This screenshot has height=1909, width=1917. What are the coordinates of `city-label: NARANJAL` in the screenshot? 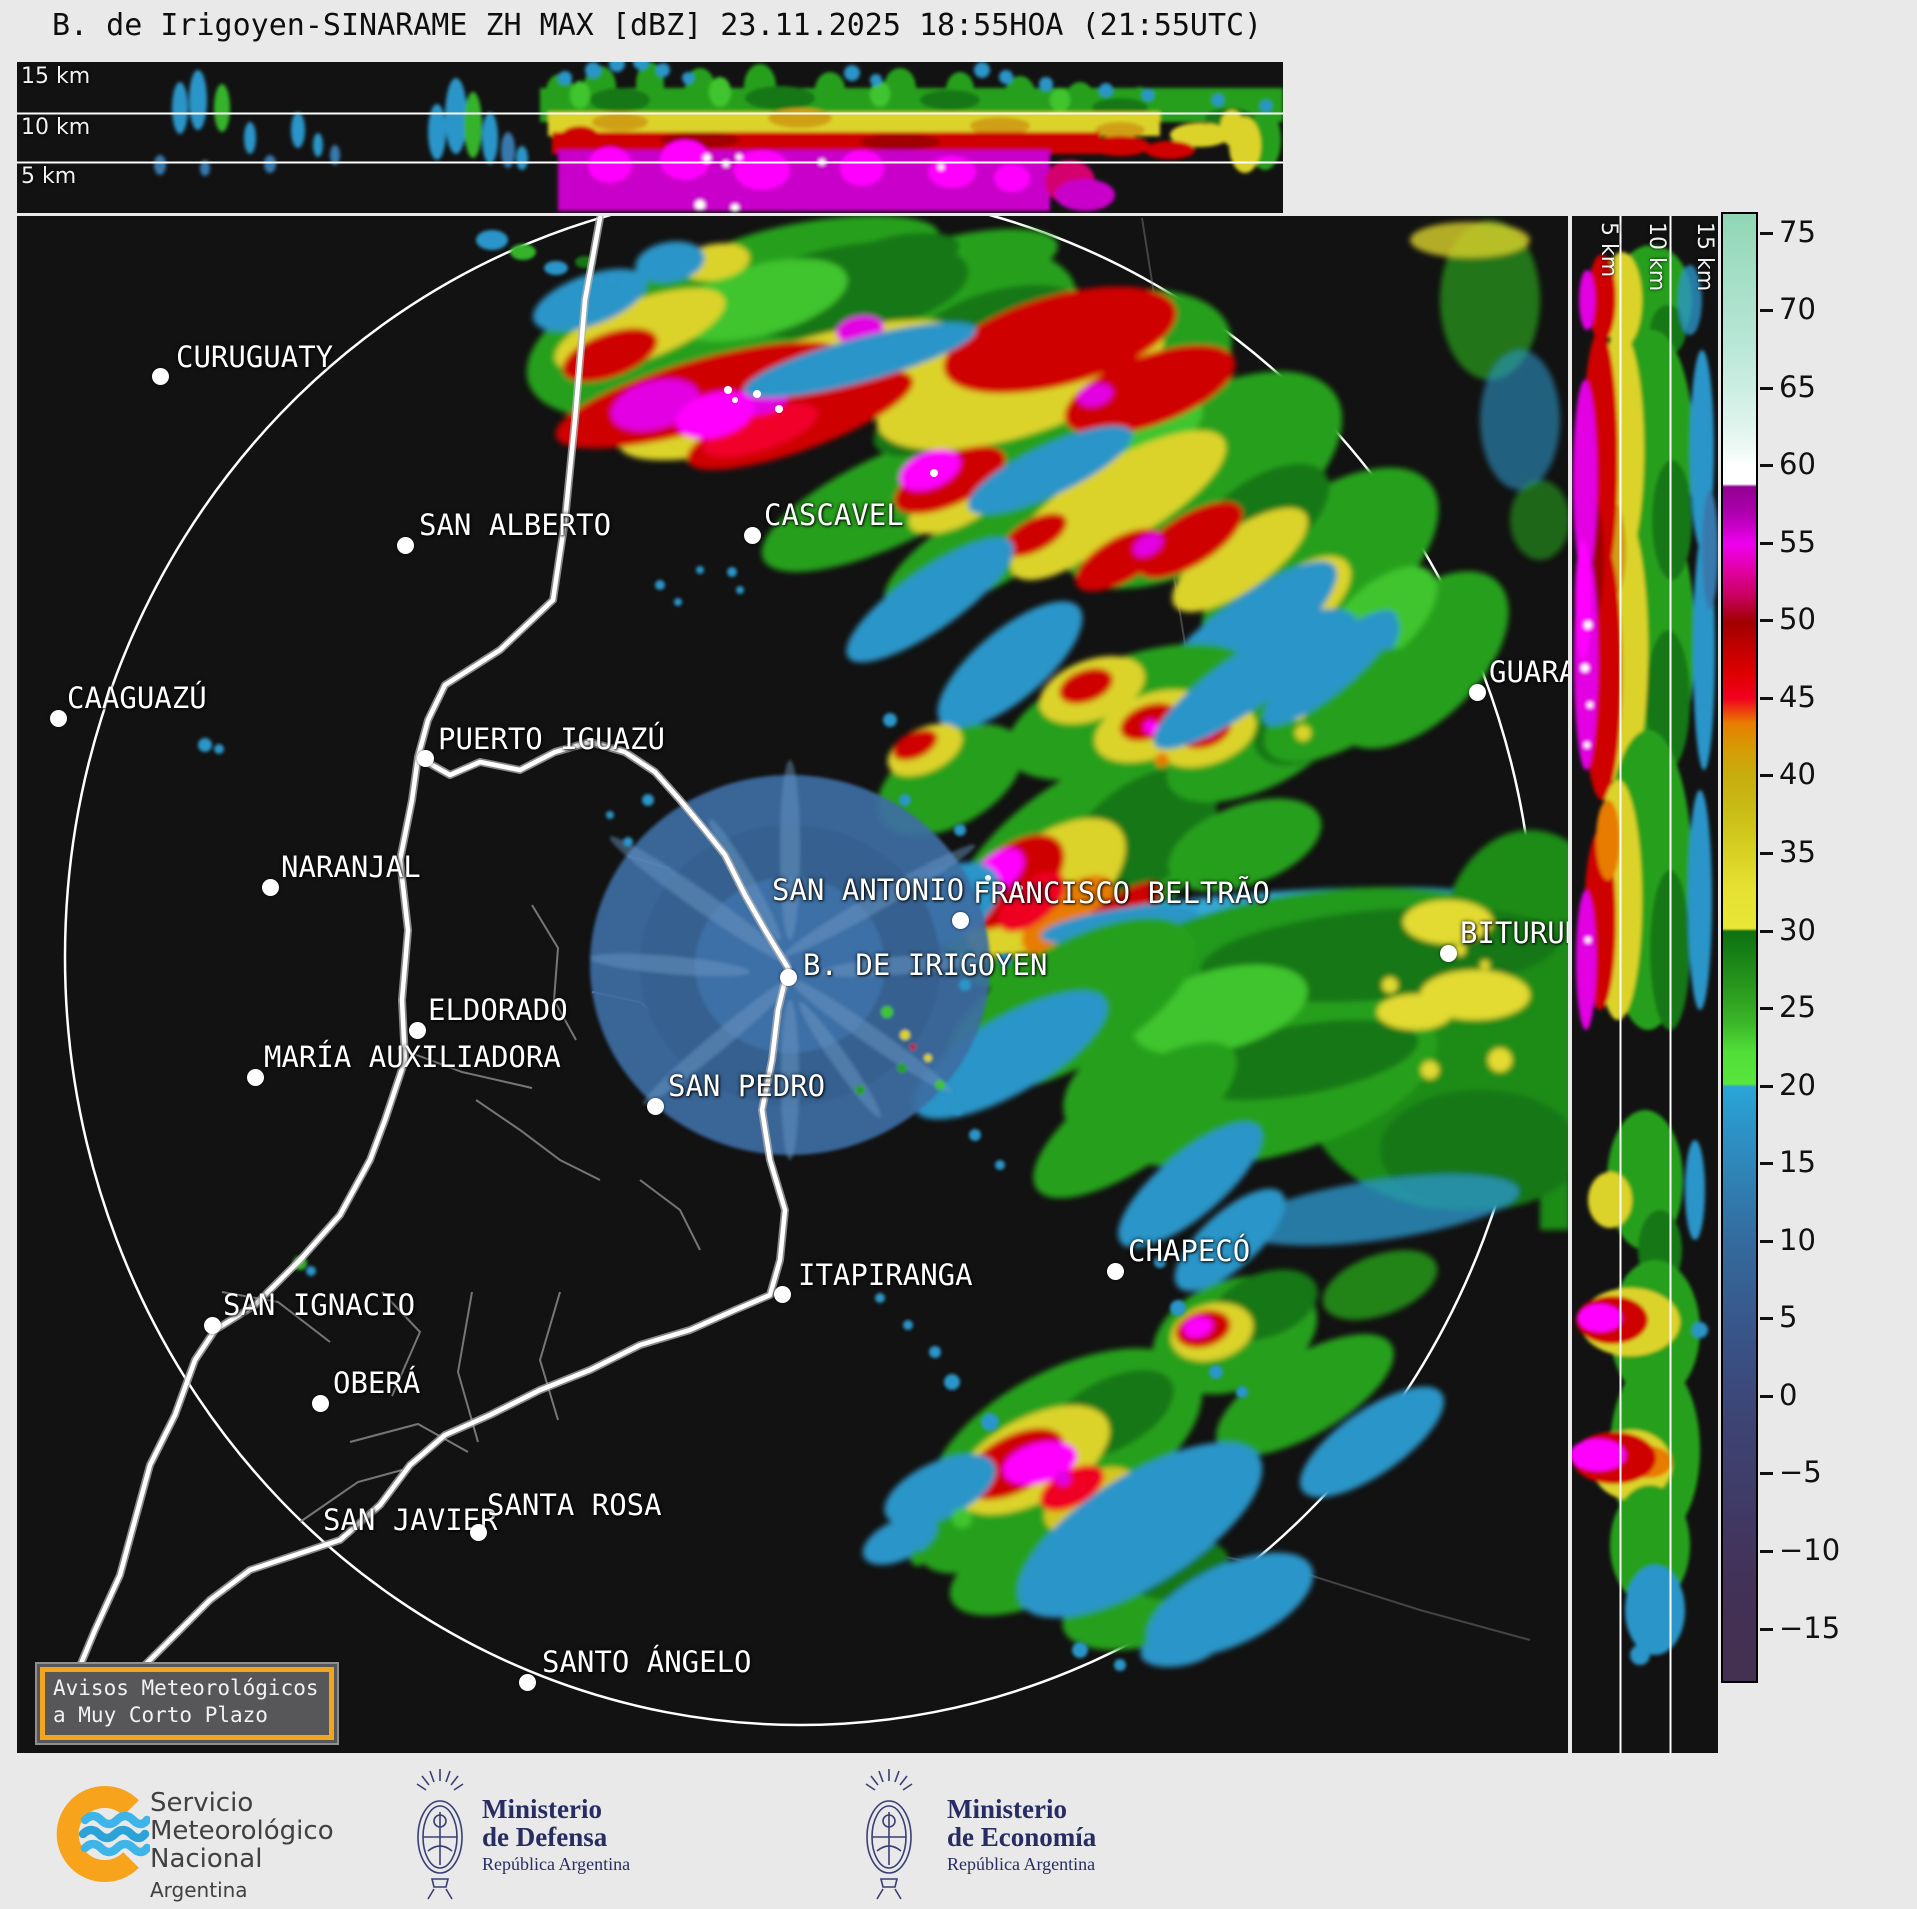 It's located at (351, 867).